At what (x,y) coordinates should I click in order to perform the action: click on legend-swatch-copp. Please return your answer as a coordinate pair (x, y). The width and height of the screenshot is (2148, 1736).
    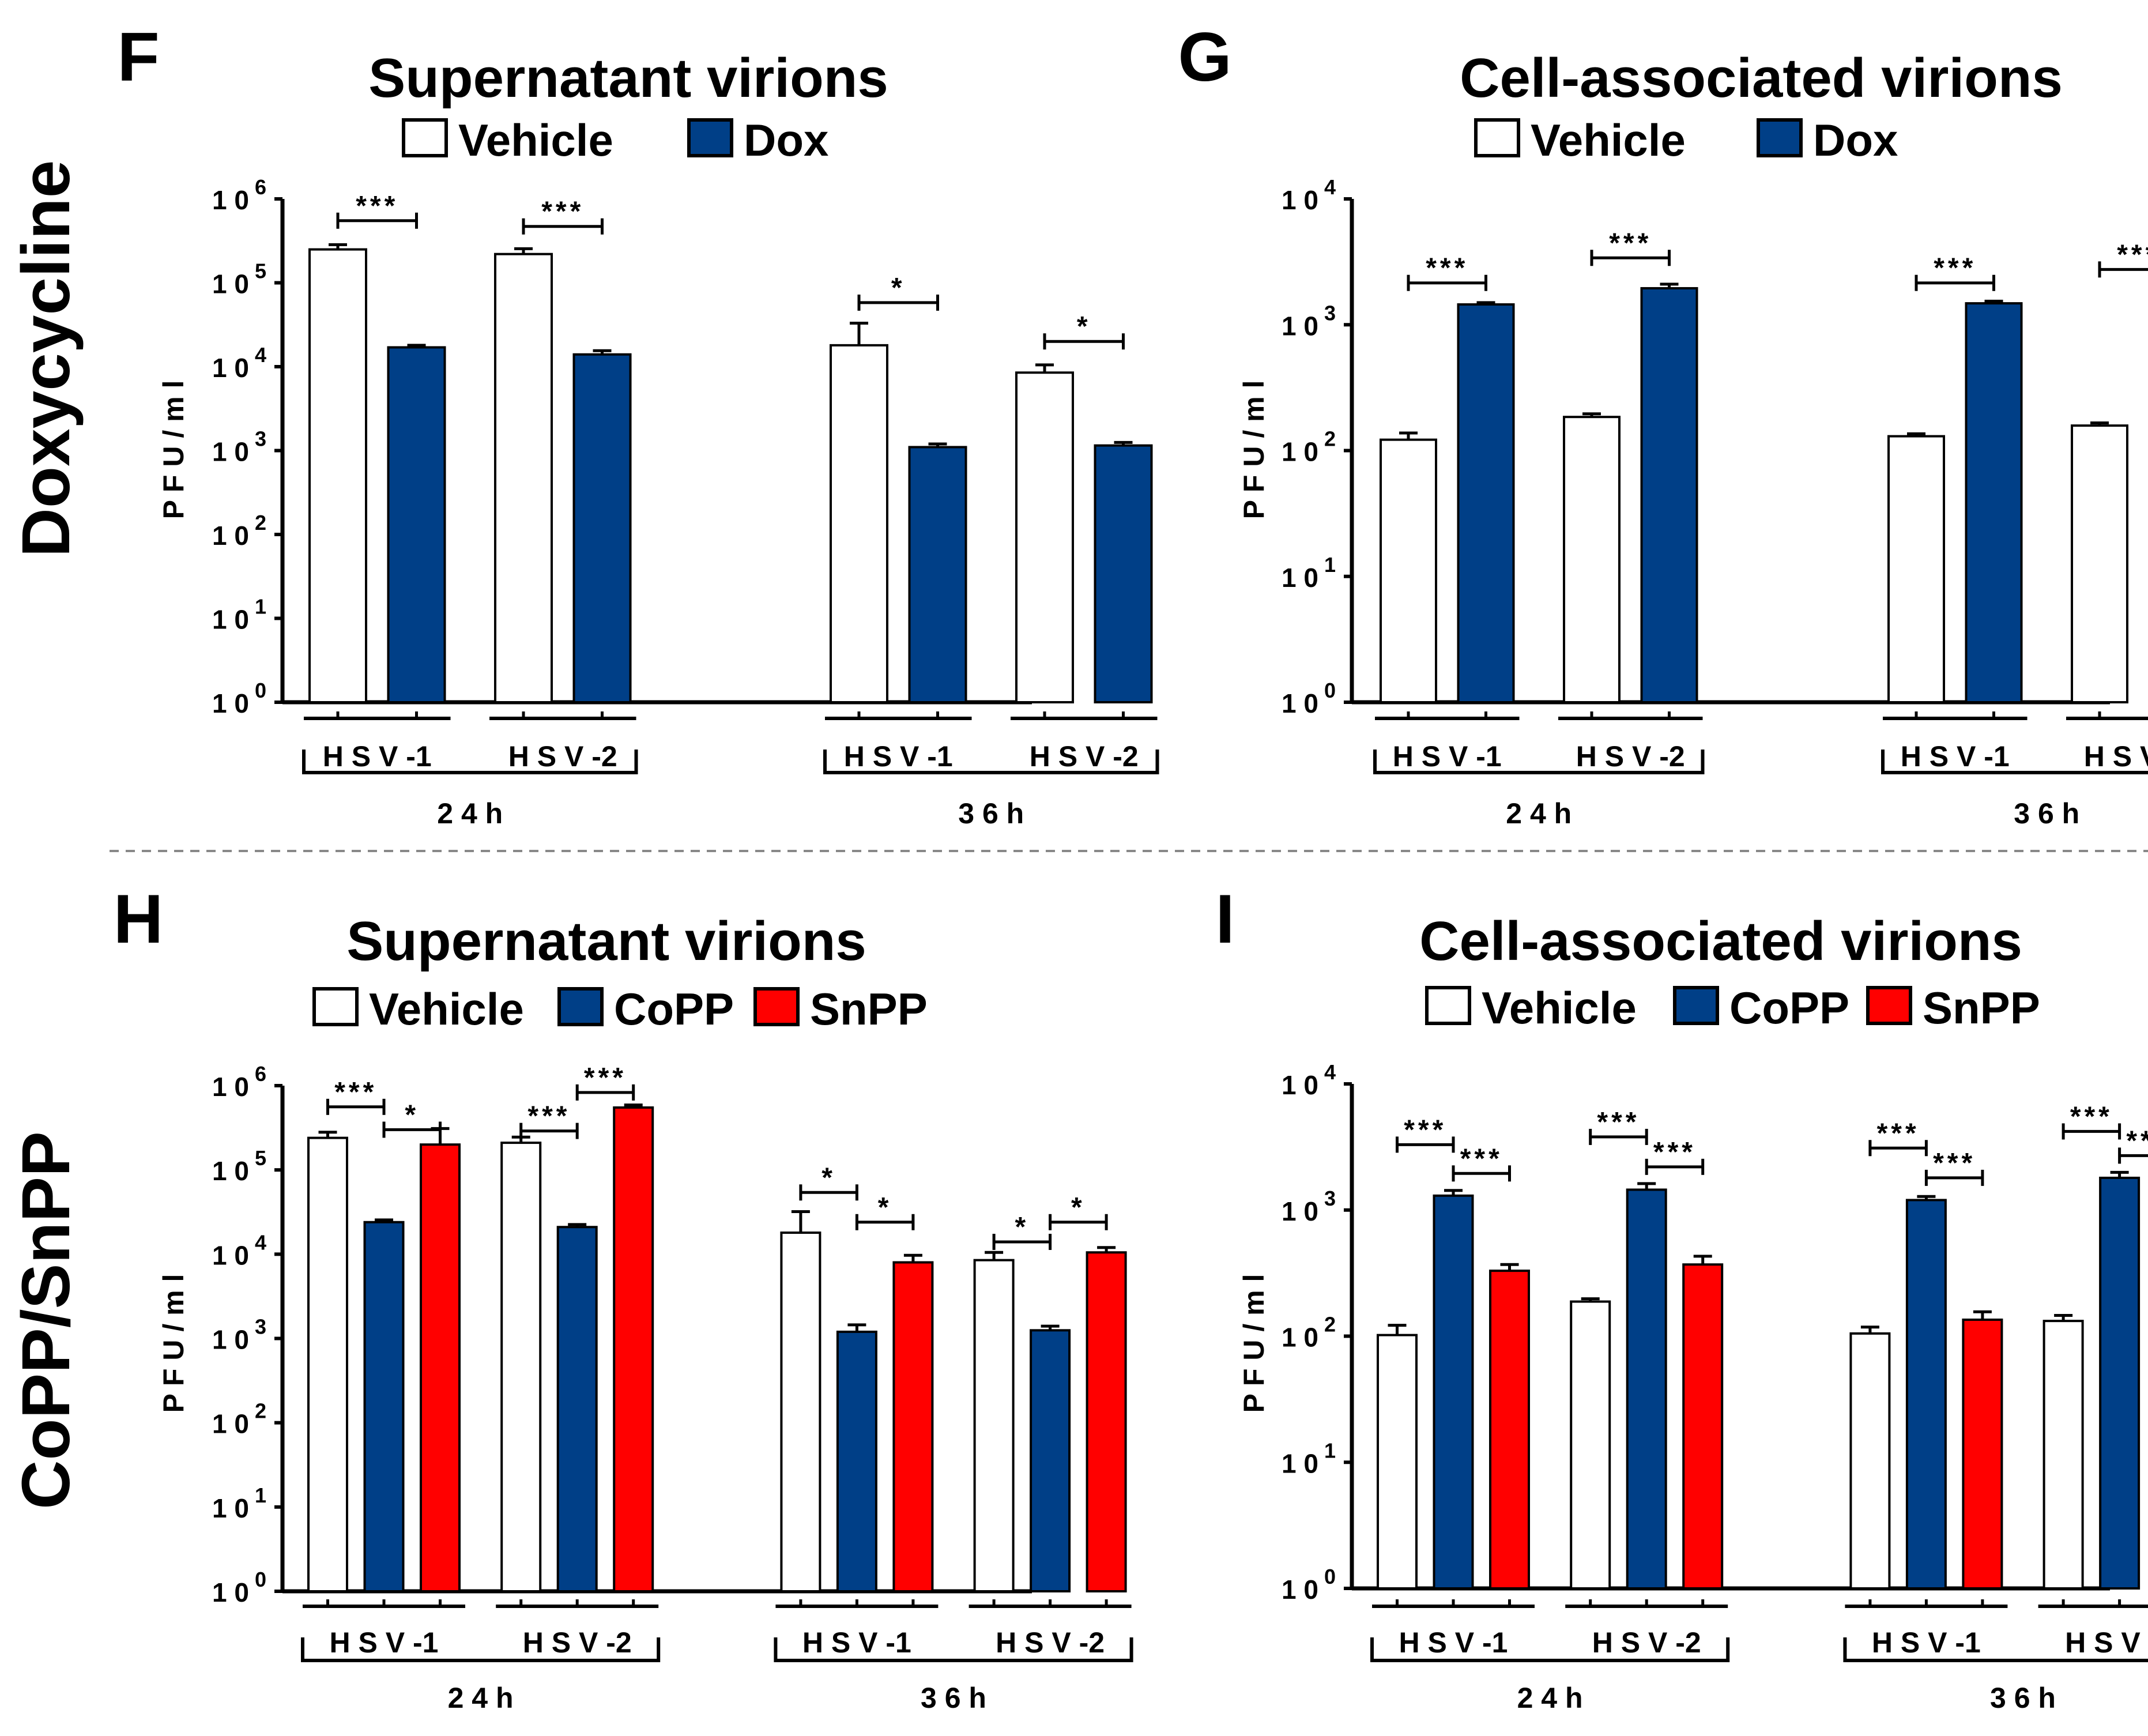
    Looking at the image, I should click on (580, 1006).